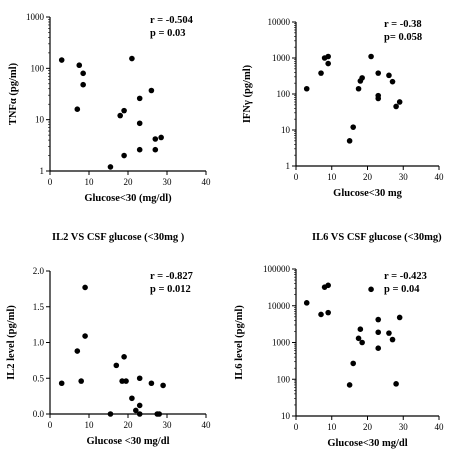 The image size is (471, 472). What do you see at coordinates (167, 33) in the screenshot?
I see `tnf-stat-p: p = 0.03` at bounding box center [167, 33].